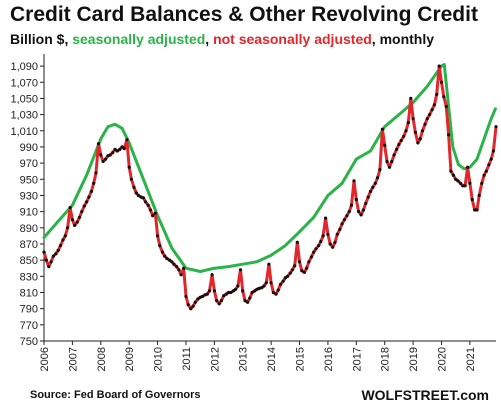 This screenshot has width=501, height=412. Describe the element at coordinates (29, 293) in the screenshot. I see `y-tick-label: 810` at that location.